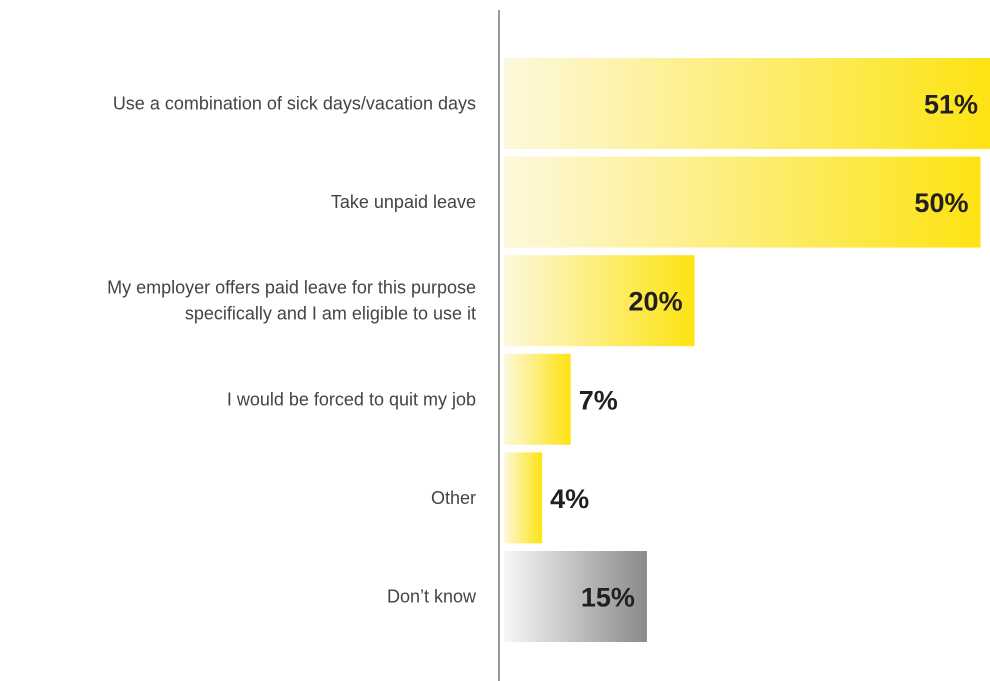  What do you see at coordinates (403, 202) in the screenshot?
I see `category-label: Take unpaid leave` at bounding box center [403, 202].